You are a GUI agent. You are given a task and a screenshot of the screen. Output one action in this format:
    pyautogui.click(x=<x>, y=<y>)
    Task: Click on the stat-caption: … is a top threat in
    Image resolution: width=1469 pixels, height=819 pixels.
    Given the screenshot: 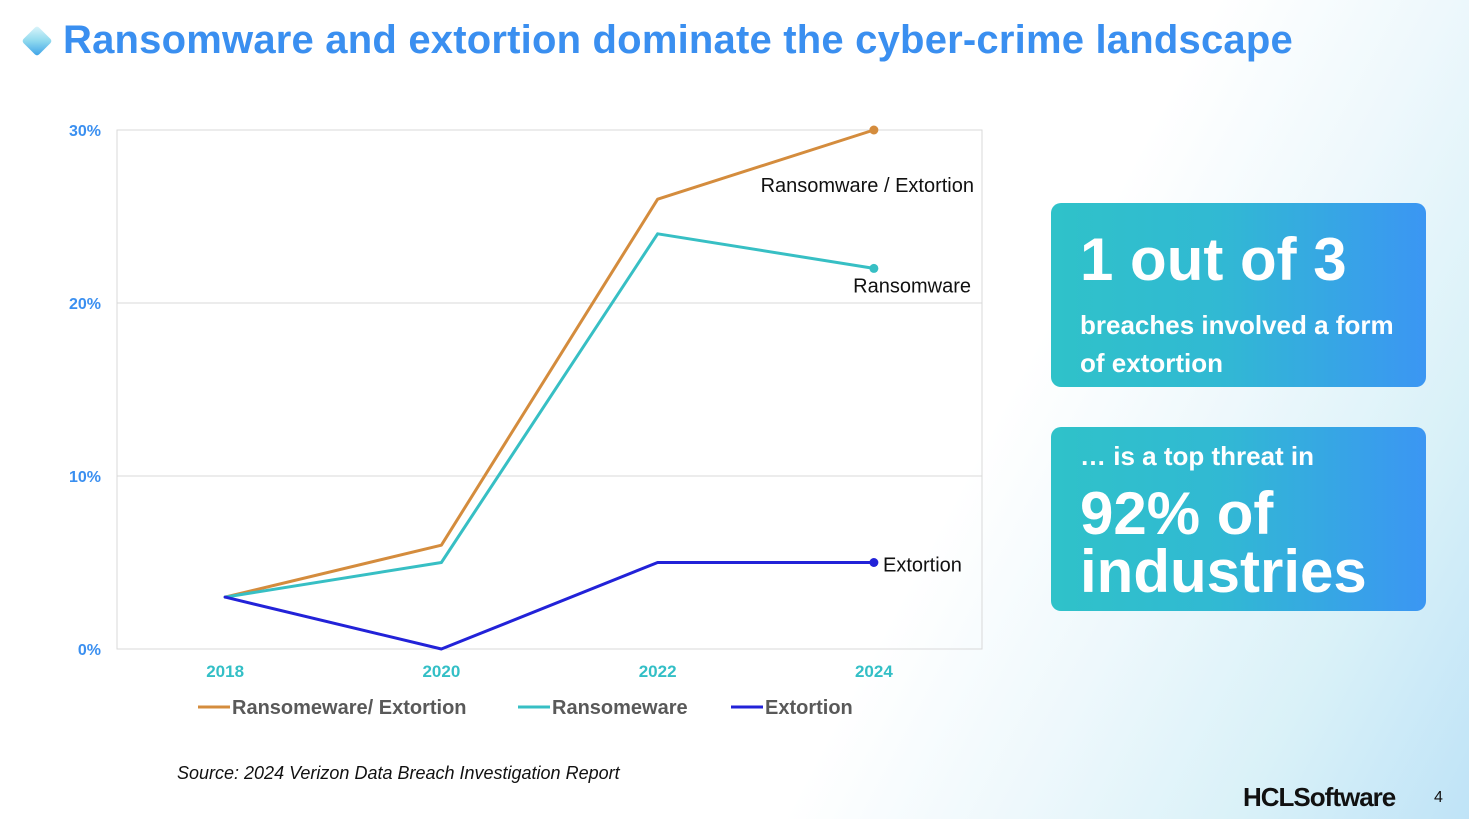 What is the action you would take?
    pyautogui.click(x=1197, y=456)
    